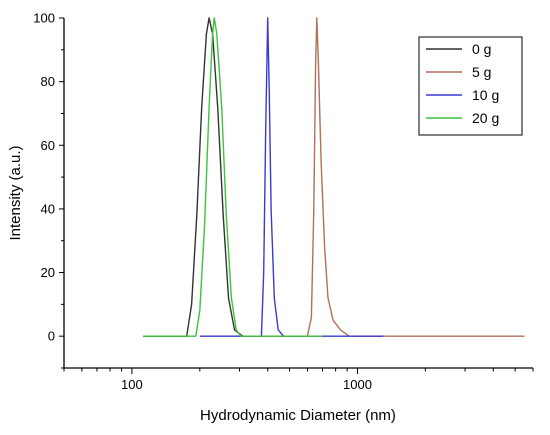  What do you see at coordinates (481, 72) in the screenshot?
I see `legend-label-5g: 5 g` at bounding box center [481, 72].